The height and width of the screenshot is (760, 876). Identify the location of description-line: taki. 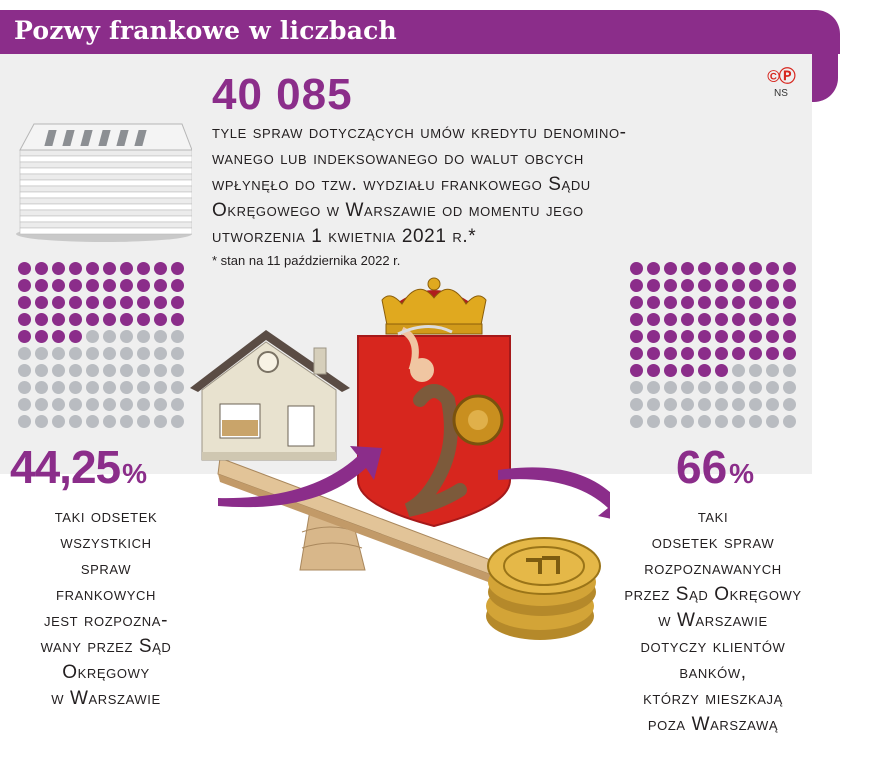
(713, 516).